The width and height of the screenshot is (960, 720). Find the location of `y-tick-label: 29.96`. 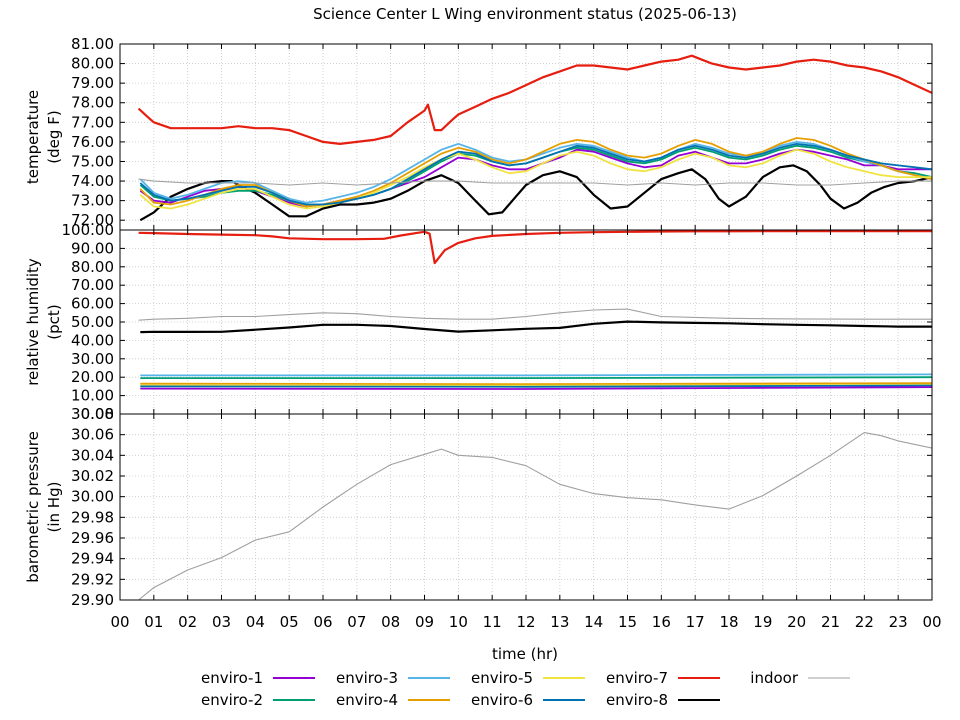

y-tick-label: 29.96 is located at coordinates (92, 538).